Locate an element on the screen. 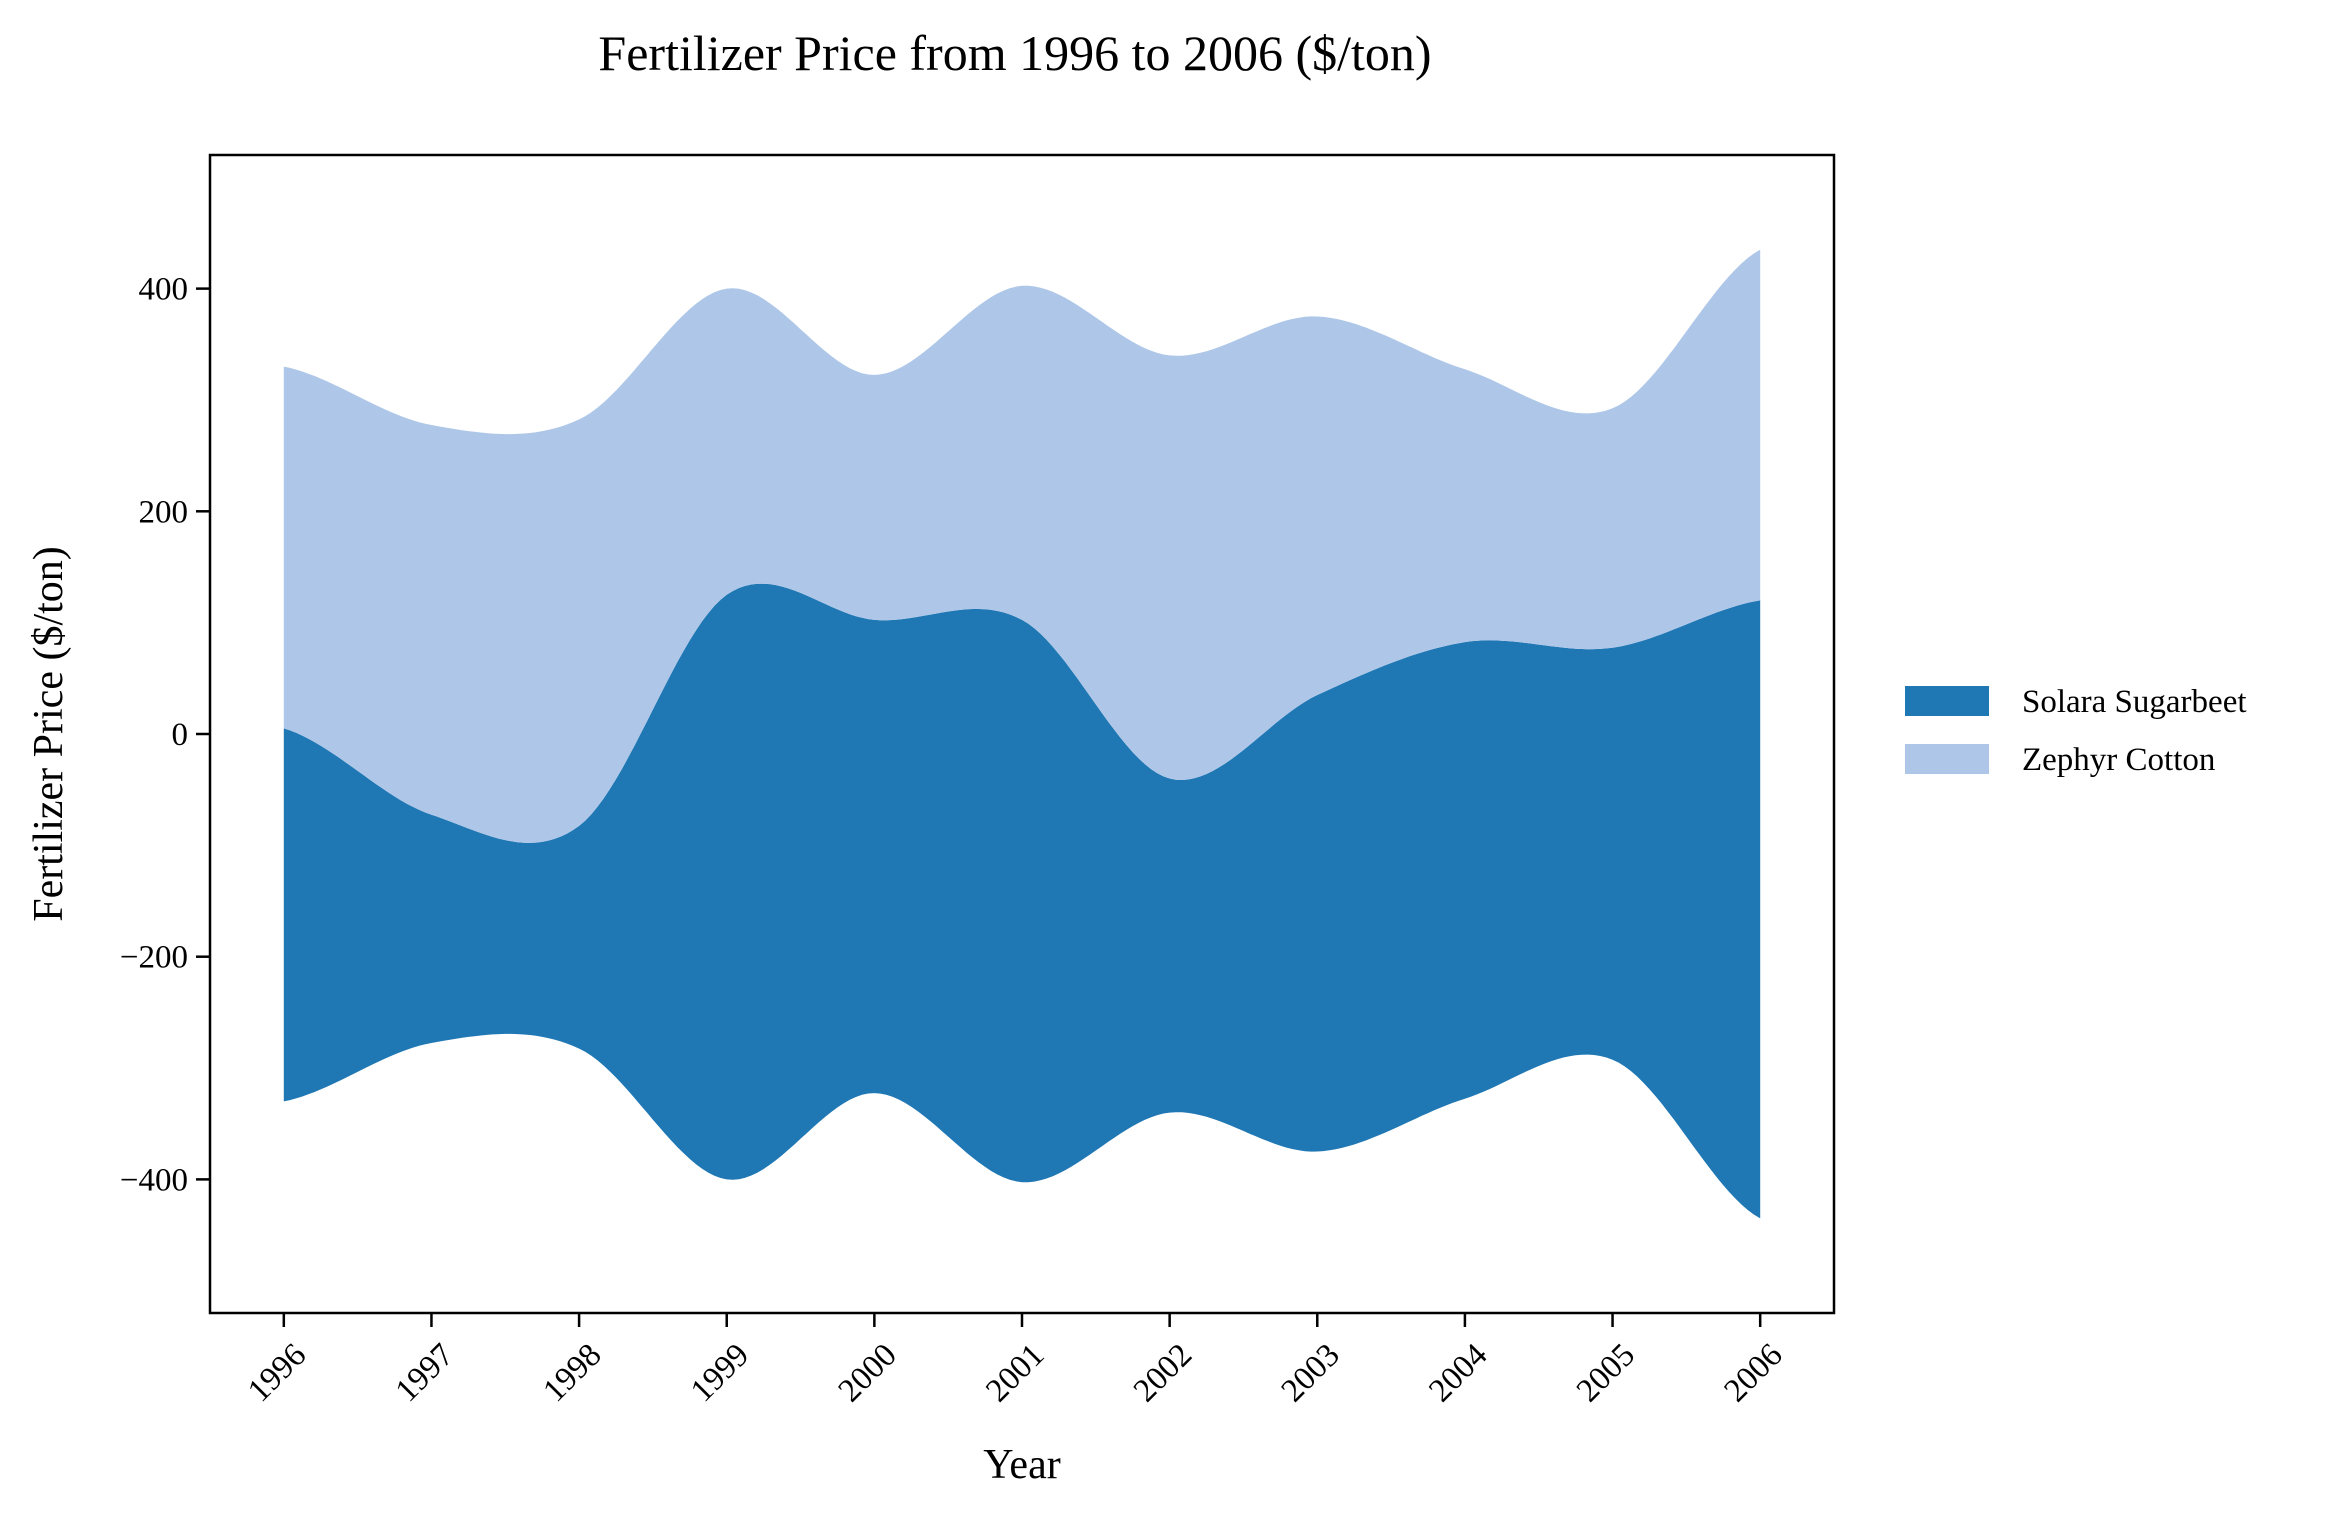 This screenshot has width=2345, height=1518. x-tick-label: 2000 is located at coordinates (868, 1373).